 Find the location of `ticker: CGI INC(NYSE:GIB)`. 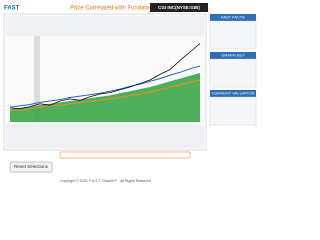

ticker: CGI INC(NYSE:GIB) is located at coordinates (179, 7).